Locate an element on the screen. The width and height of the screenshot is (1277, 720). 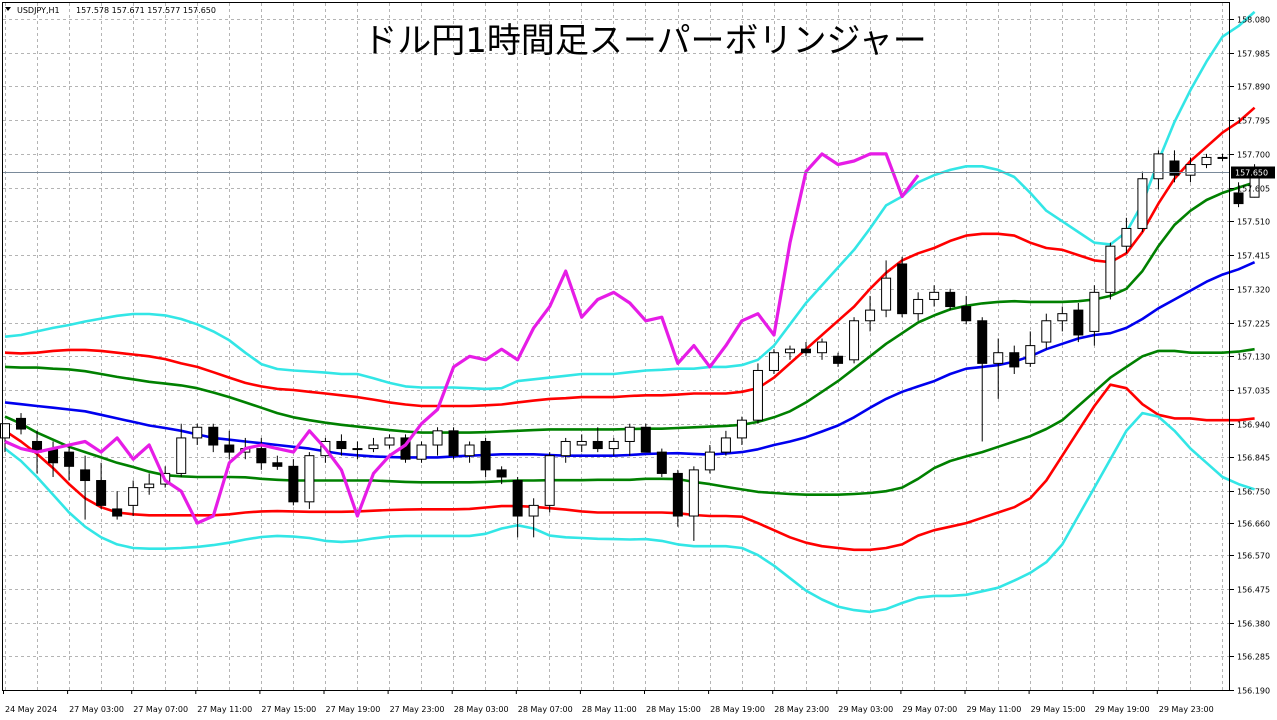
price-tick-label: 157.225 is located at coordinates (1253, 324).